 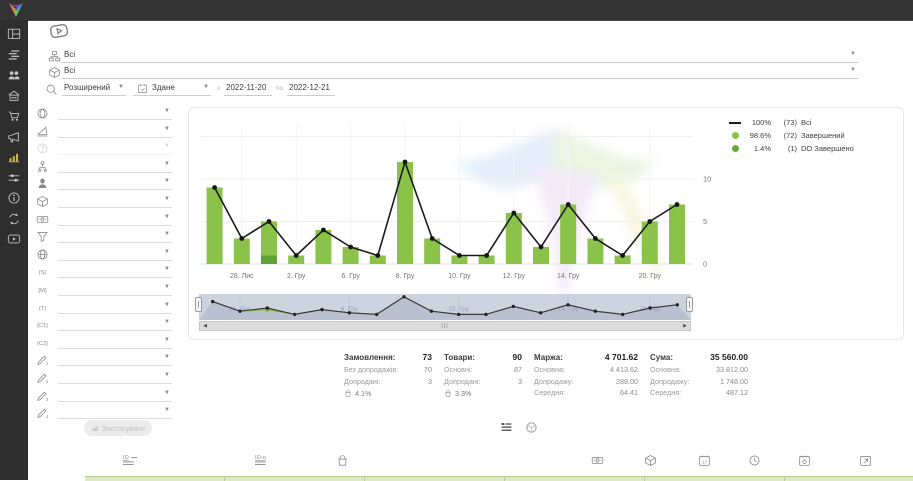 I want to click on products-select: Всі ▼, so click(x=460, y=71).